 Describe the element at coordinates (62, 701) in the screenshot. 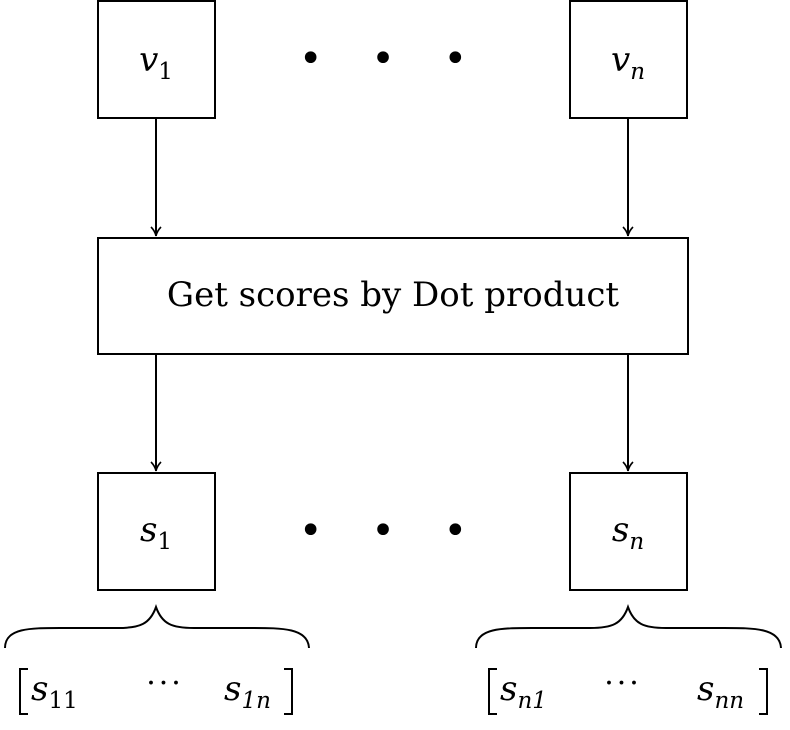

I see `s11-sub: 11` at that location.